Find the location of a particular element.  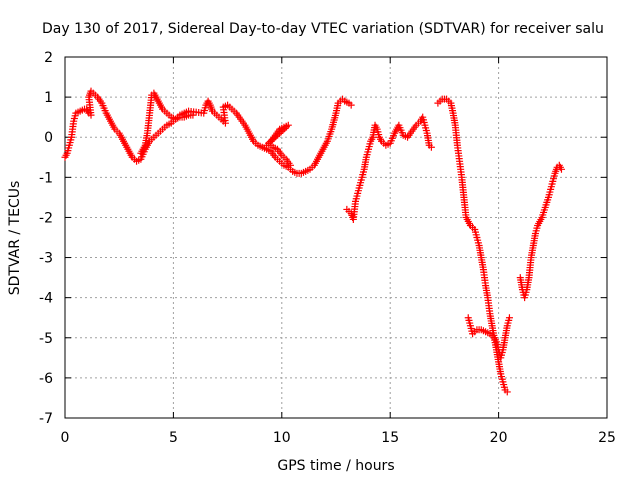

y-tick-label: -4 is located at coordinates (46, 299).